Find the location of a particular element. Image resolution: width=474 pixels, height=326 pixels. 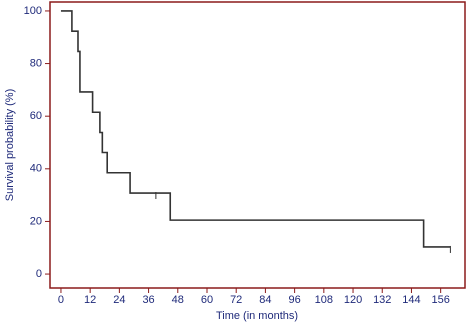

x-tick-label: 0 is located at coordinates (61, 300).